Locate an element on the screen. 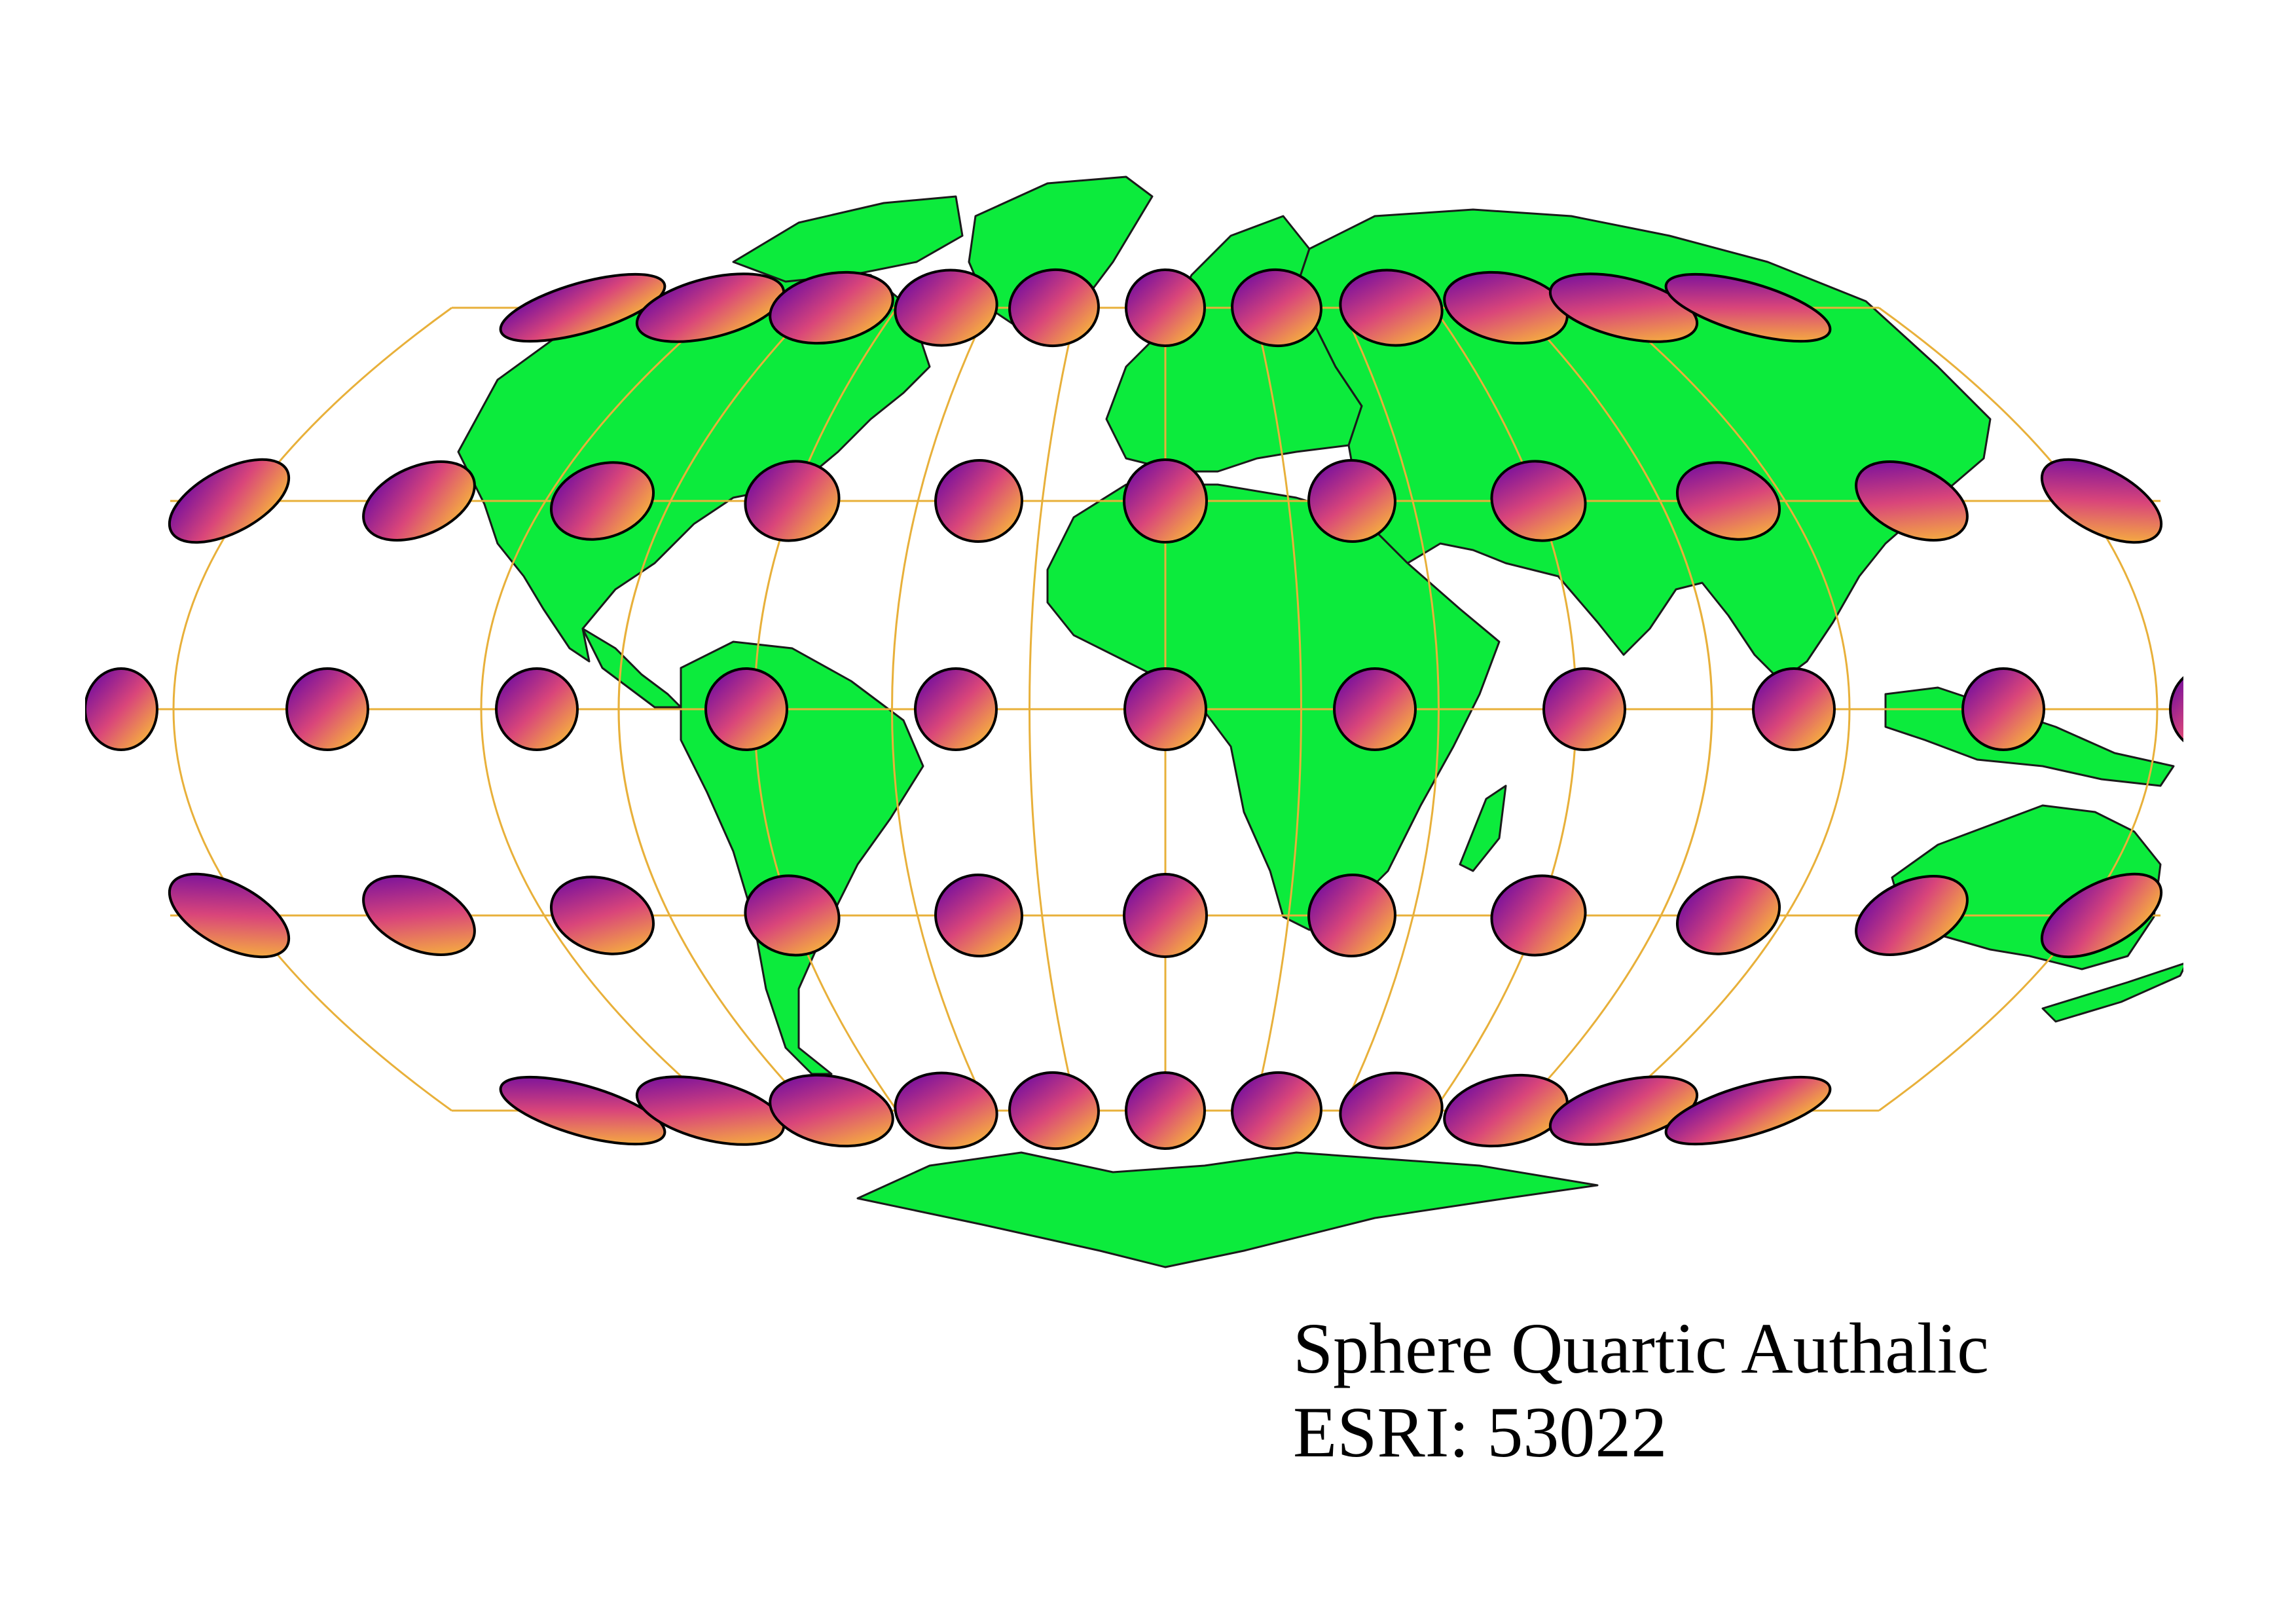 This screenshot has width=2296, height=1624. meridian-e120 is located at coordinates (1615, 709).